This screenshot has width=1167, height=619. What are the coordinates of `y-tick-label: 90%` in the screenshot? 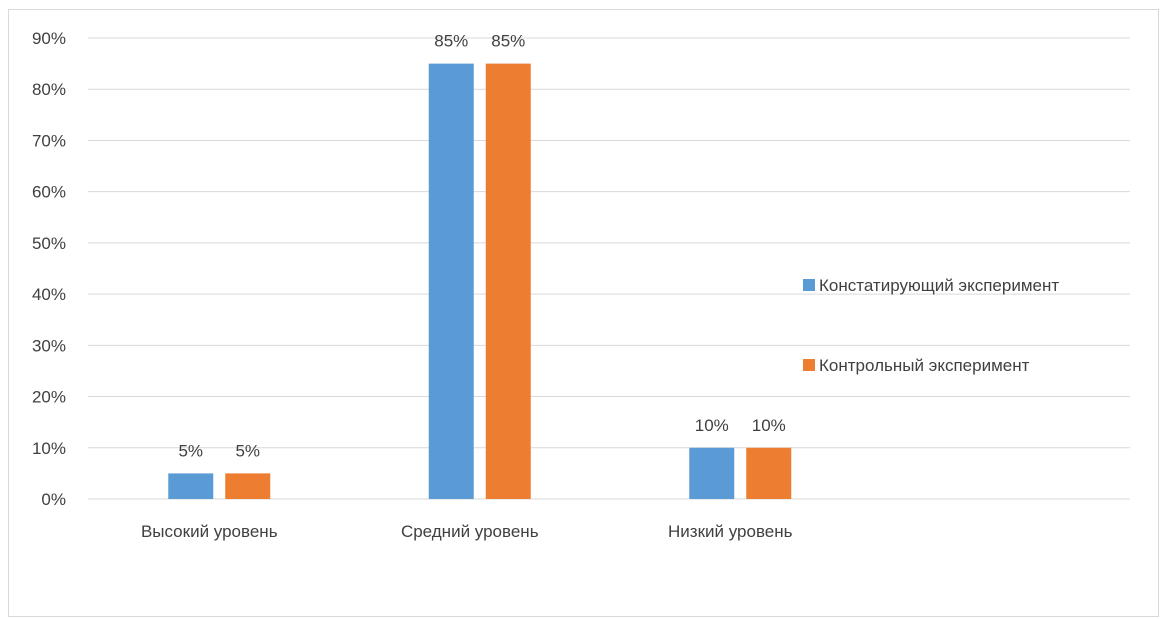 It's located at (49, 38).